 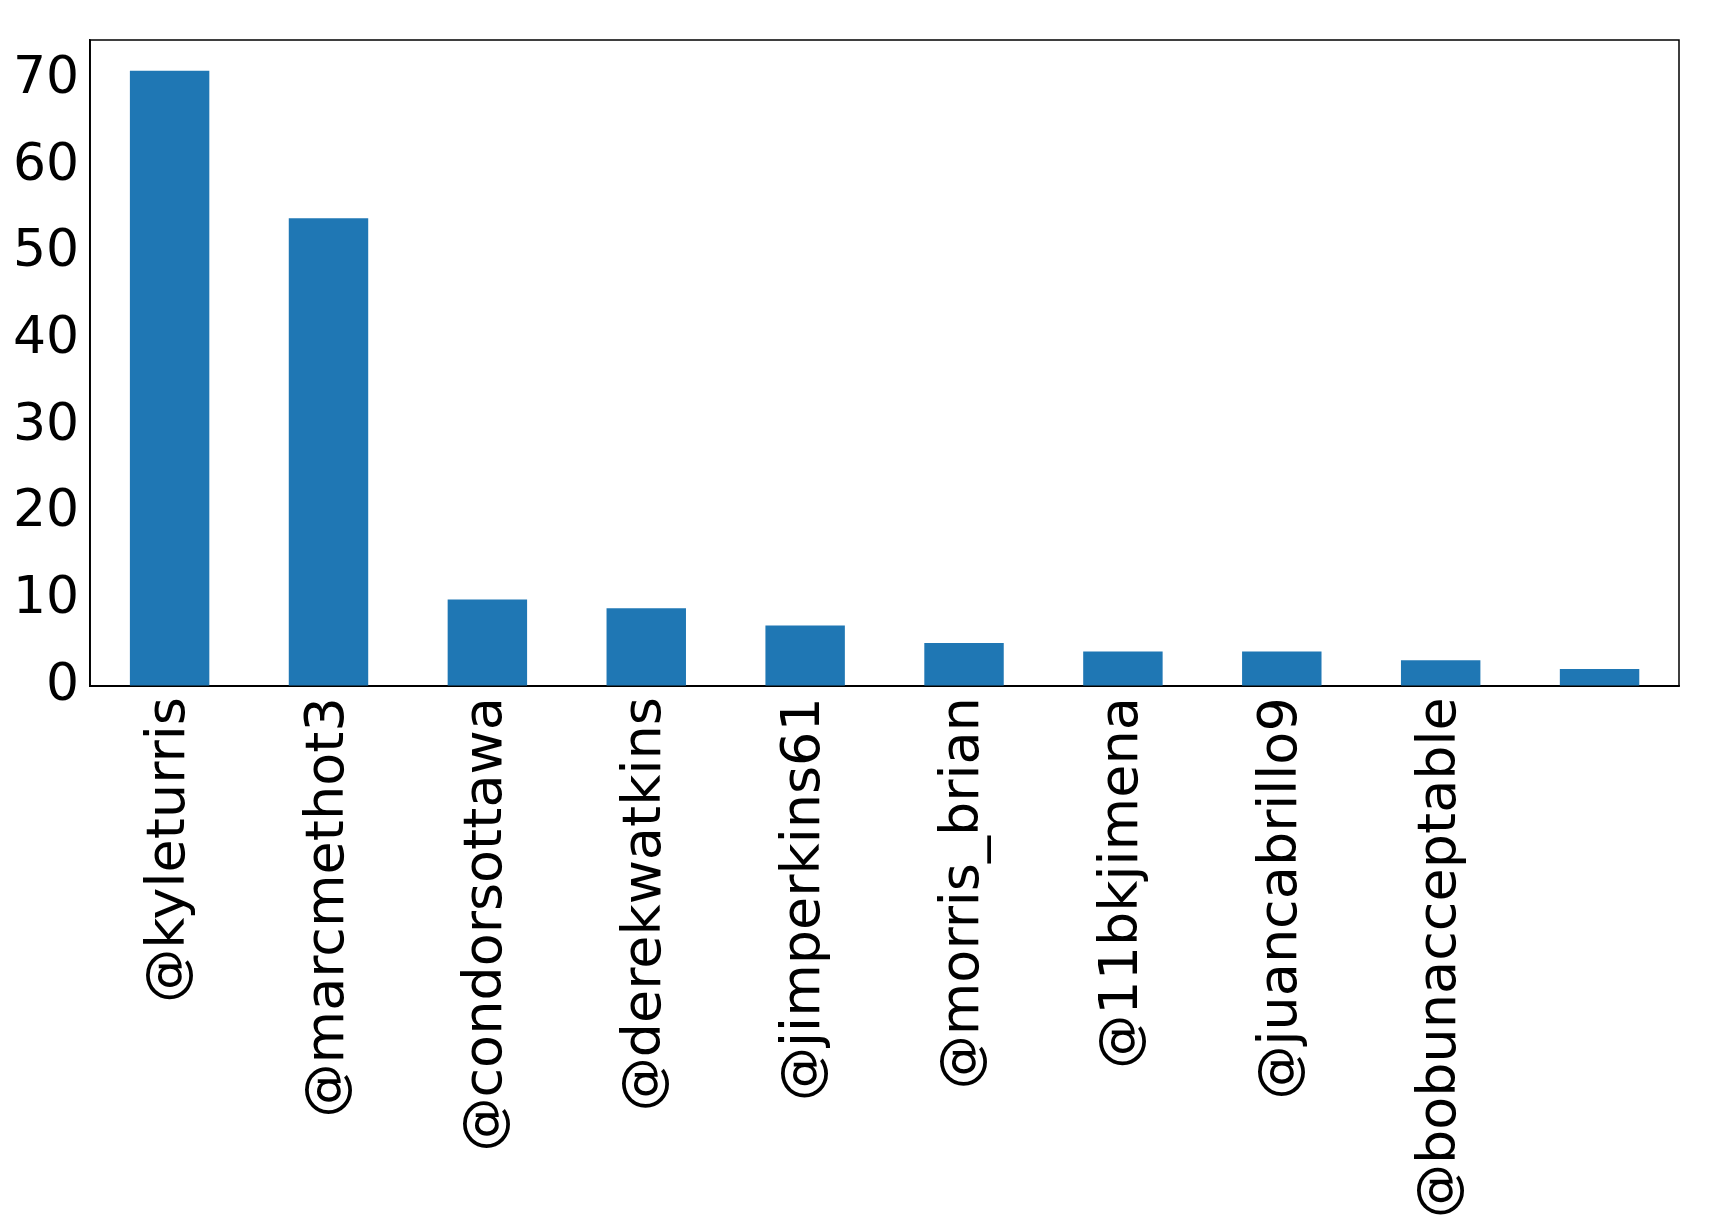 I want to click on x-tick-label: @kyleturris, so click(x=165, y=850).